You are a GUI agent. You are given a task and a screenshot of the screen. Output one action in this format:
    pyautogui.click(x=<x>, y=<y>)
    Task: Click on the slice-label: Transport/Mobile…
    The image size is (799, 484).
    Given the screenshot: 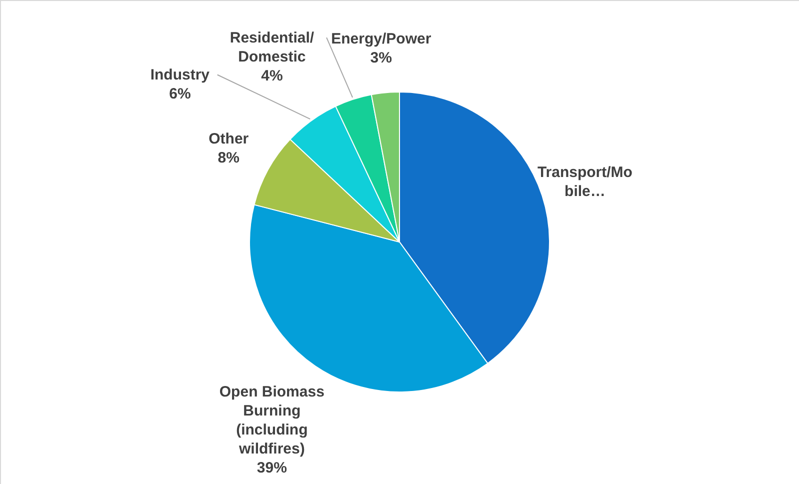 What is the action you would take?
    pyautogui.click(x=584, y=182)
    